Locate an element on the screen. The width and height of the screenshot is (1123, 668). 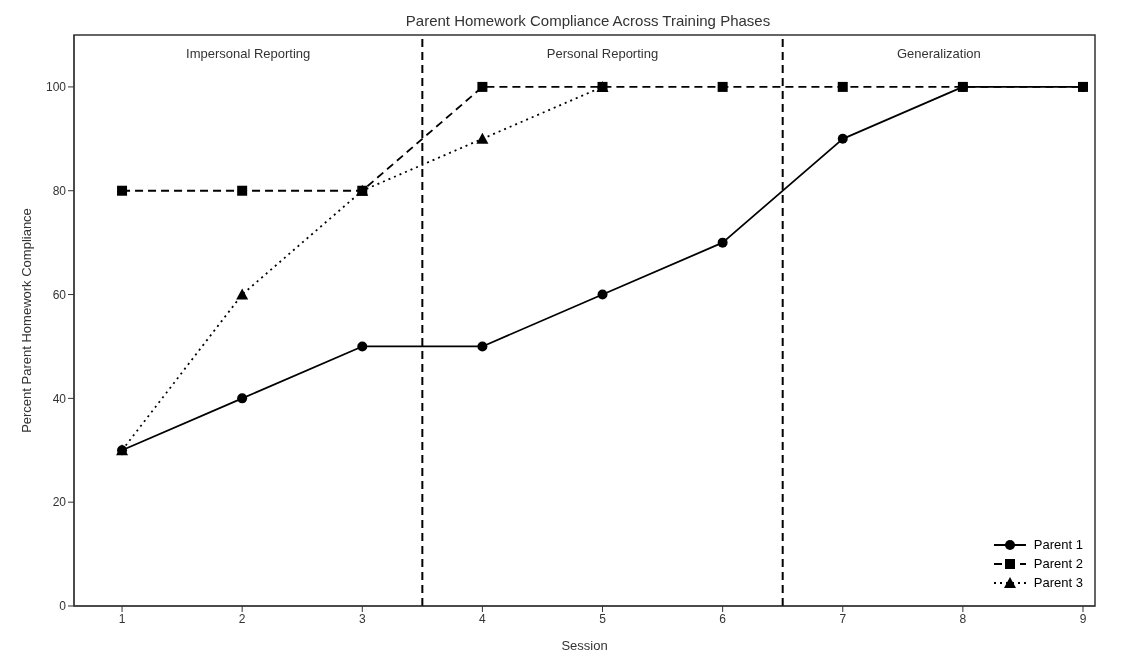
y-tick-label: 0 is located at coordinates (63, 606).